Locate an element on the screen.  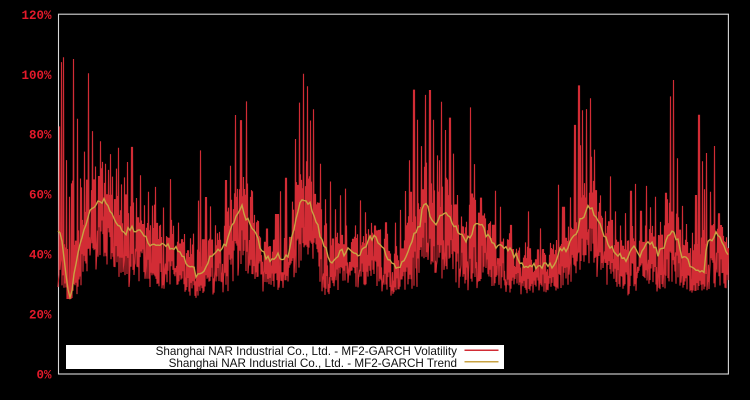
svg-text: 60% is located at coordinates (40, 196).